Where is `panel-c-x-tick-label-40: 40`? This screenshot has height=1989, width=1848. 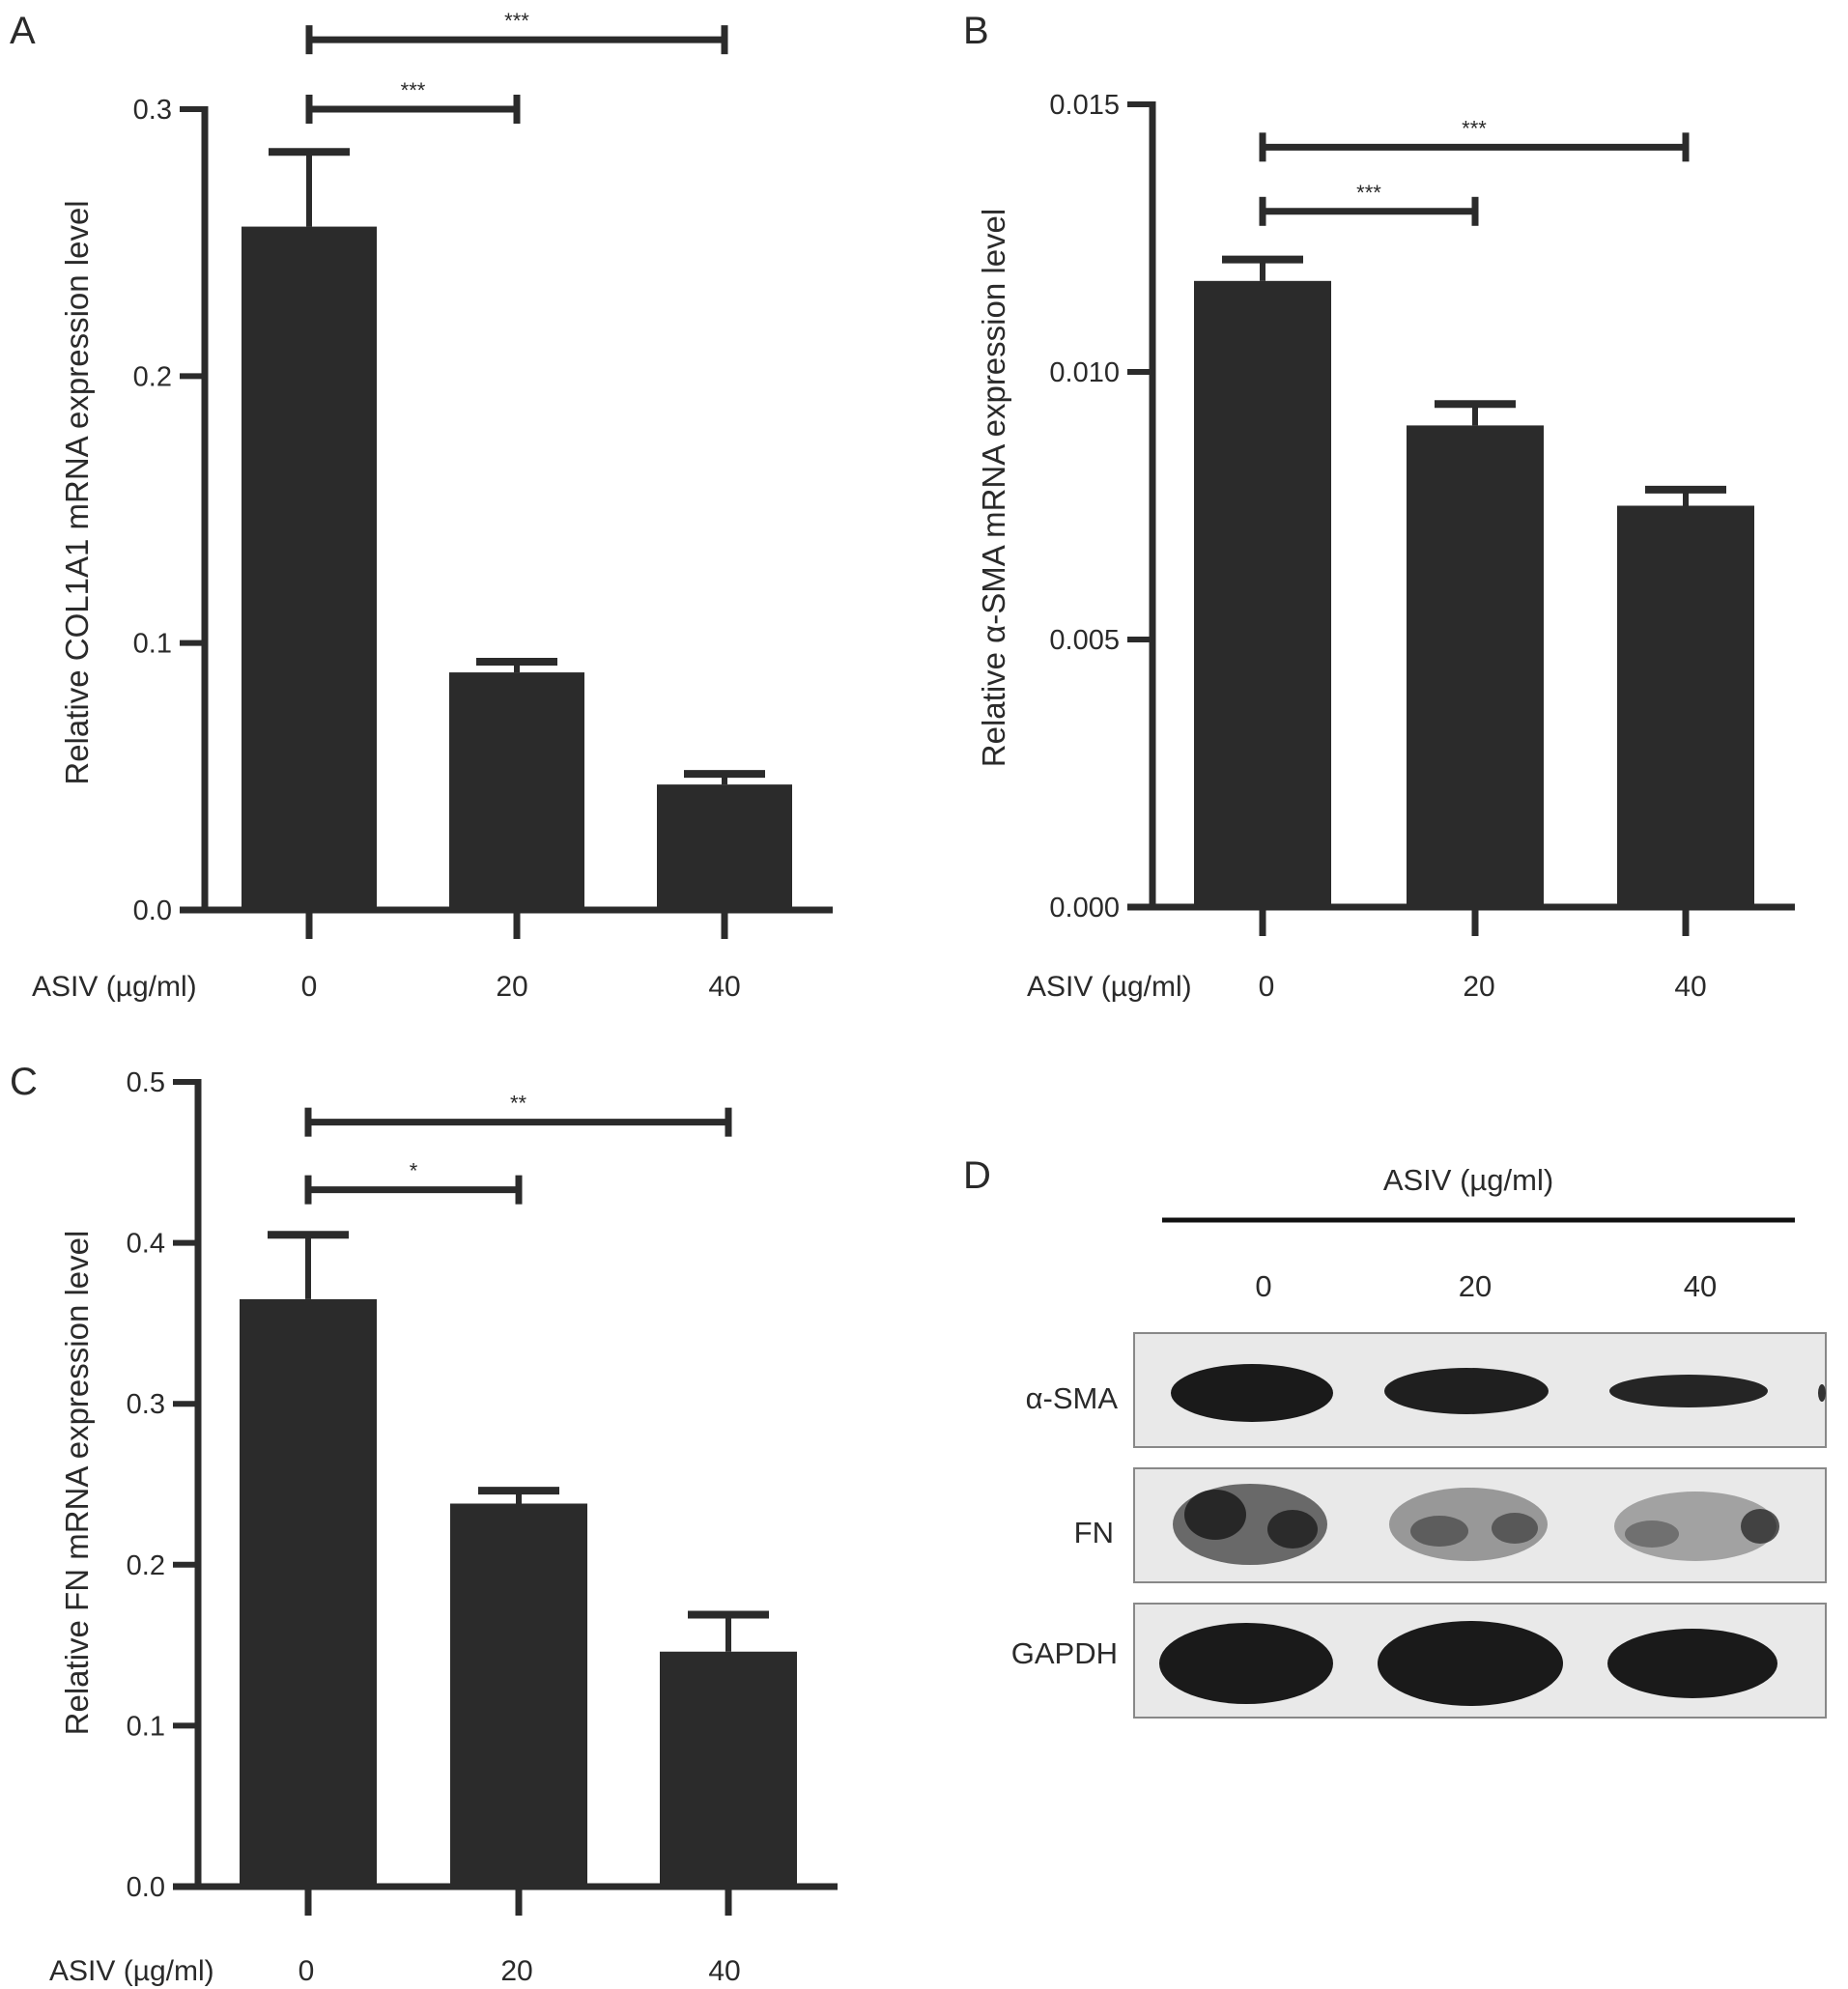 panel-c-x-tick-label-40: 40 is located at coordinates (724, 1971).